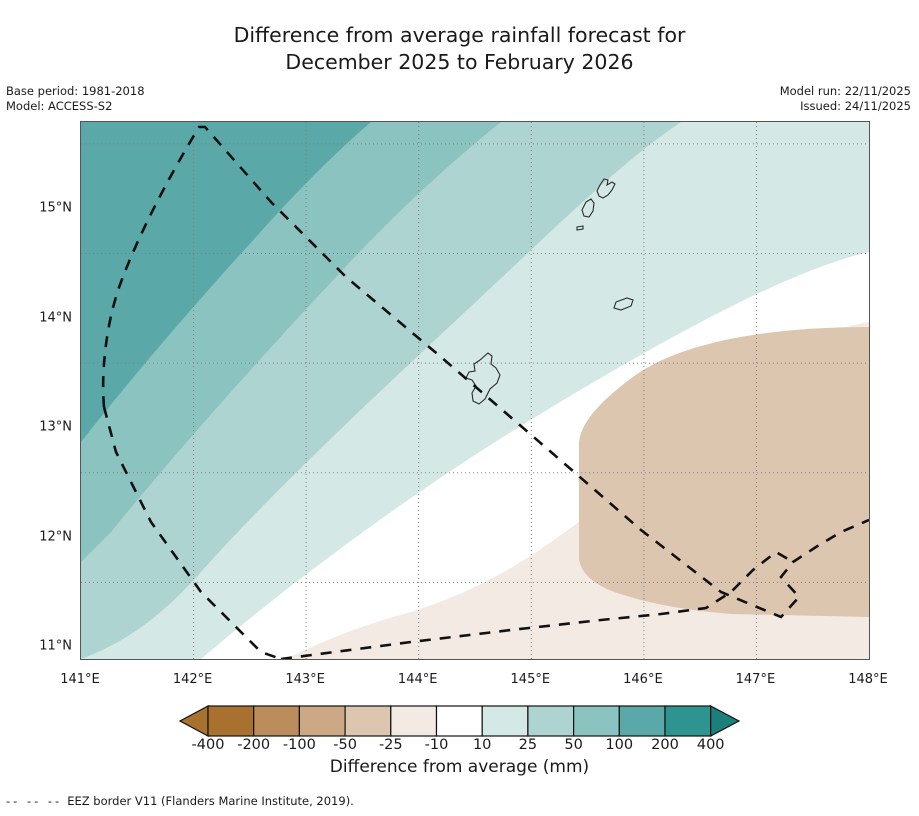  What do you see at coordinates (537, 604) in the screenshot?
I see `eez-border-line-south` at bounding box center [537, 604].